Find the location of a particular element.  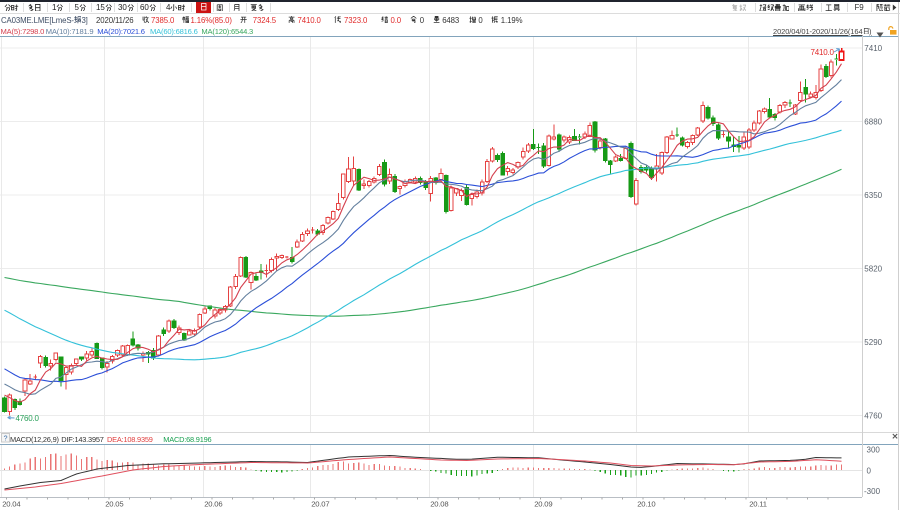

svg-text: 20.06 is located at coordinates (213, 503).